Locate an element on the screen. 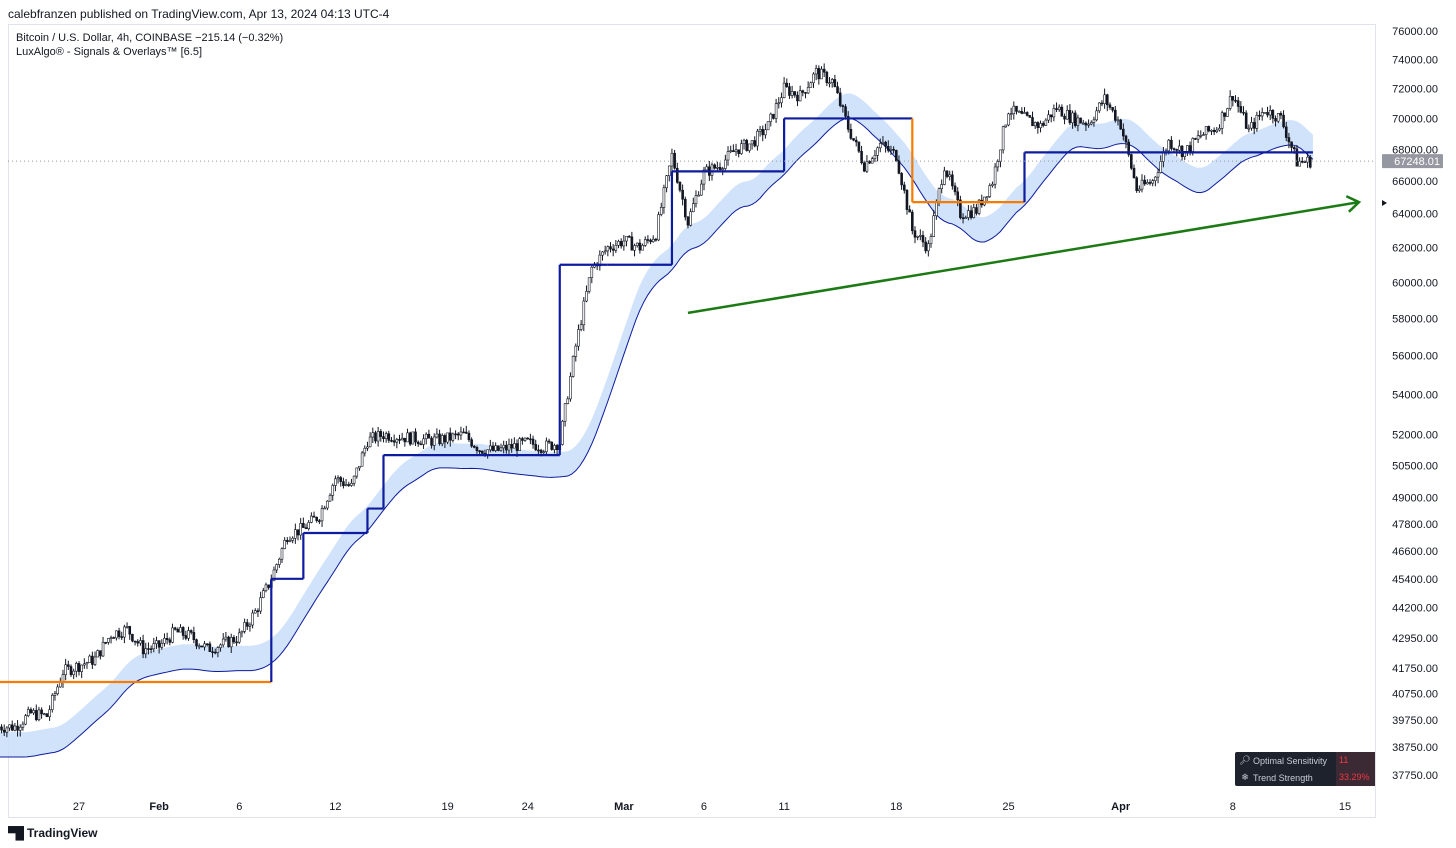  tradingview-brand: ▀█ TradingView is located at coordinates (52, 833).